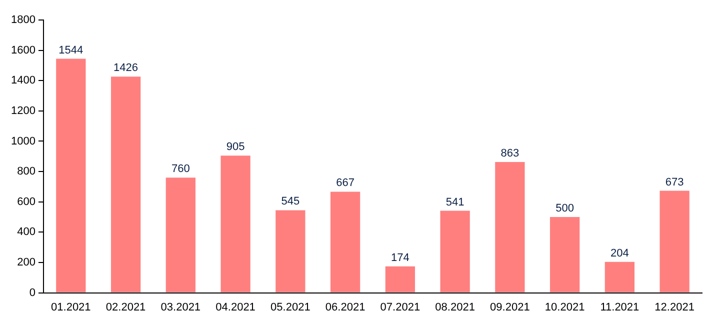 This screenshot has height=325, width=718. I want to click on data-label: 204, so click(619, 253).